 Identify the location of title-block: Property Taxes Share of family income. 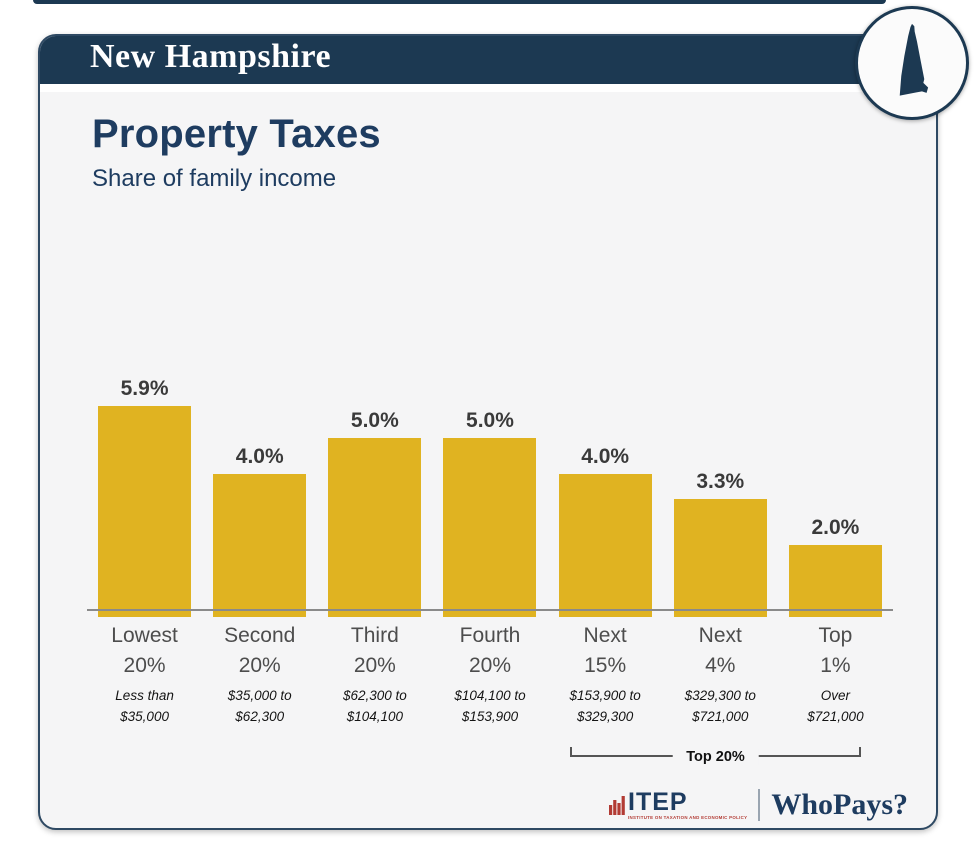
(236, 152).